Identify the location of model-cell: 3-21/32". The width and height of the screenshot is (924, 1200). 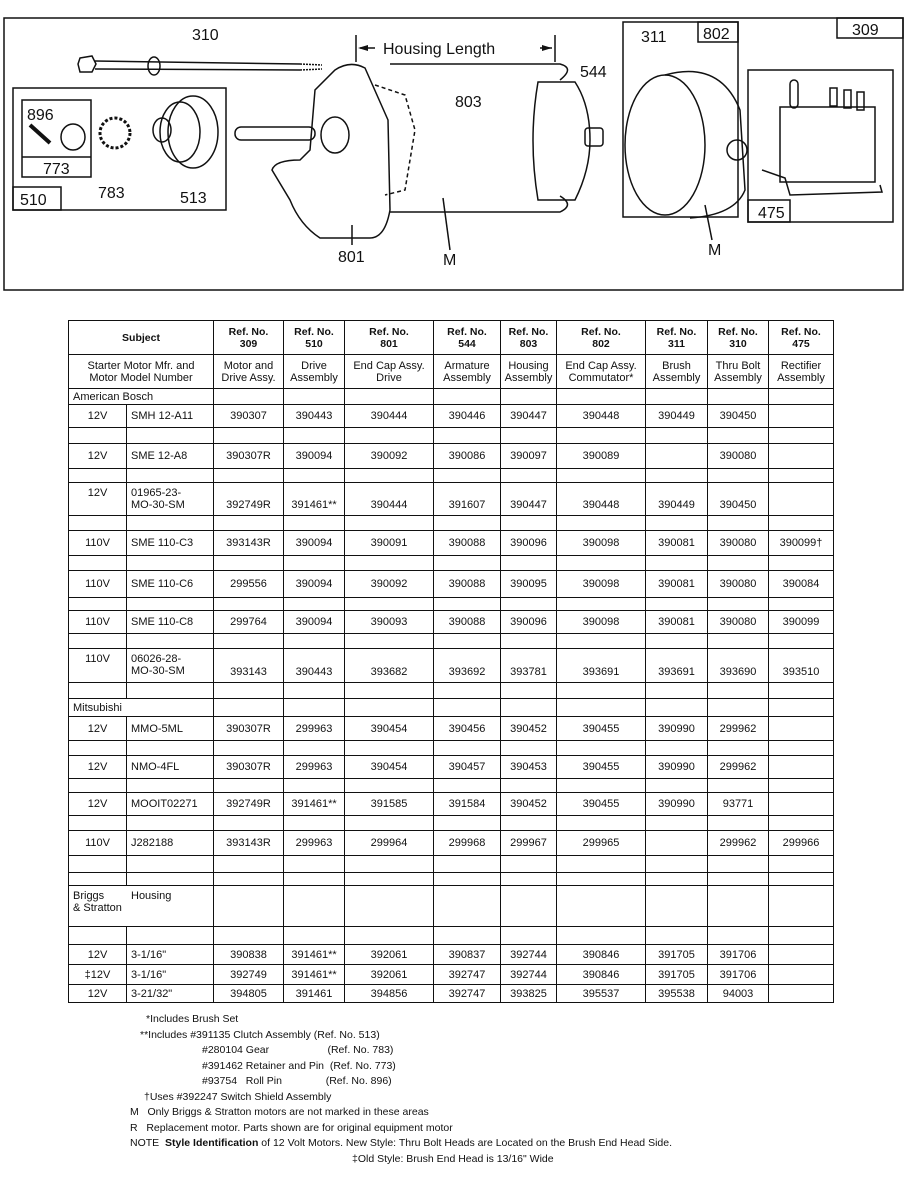
(170, 993).